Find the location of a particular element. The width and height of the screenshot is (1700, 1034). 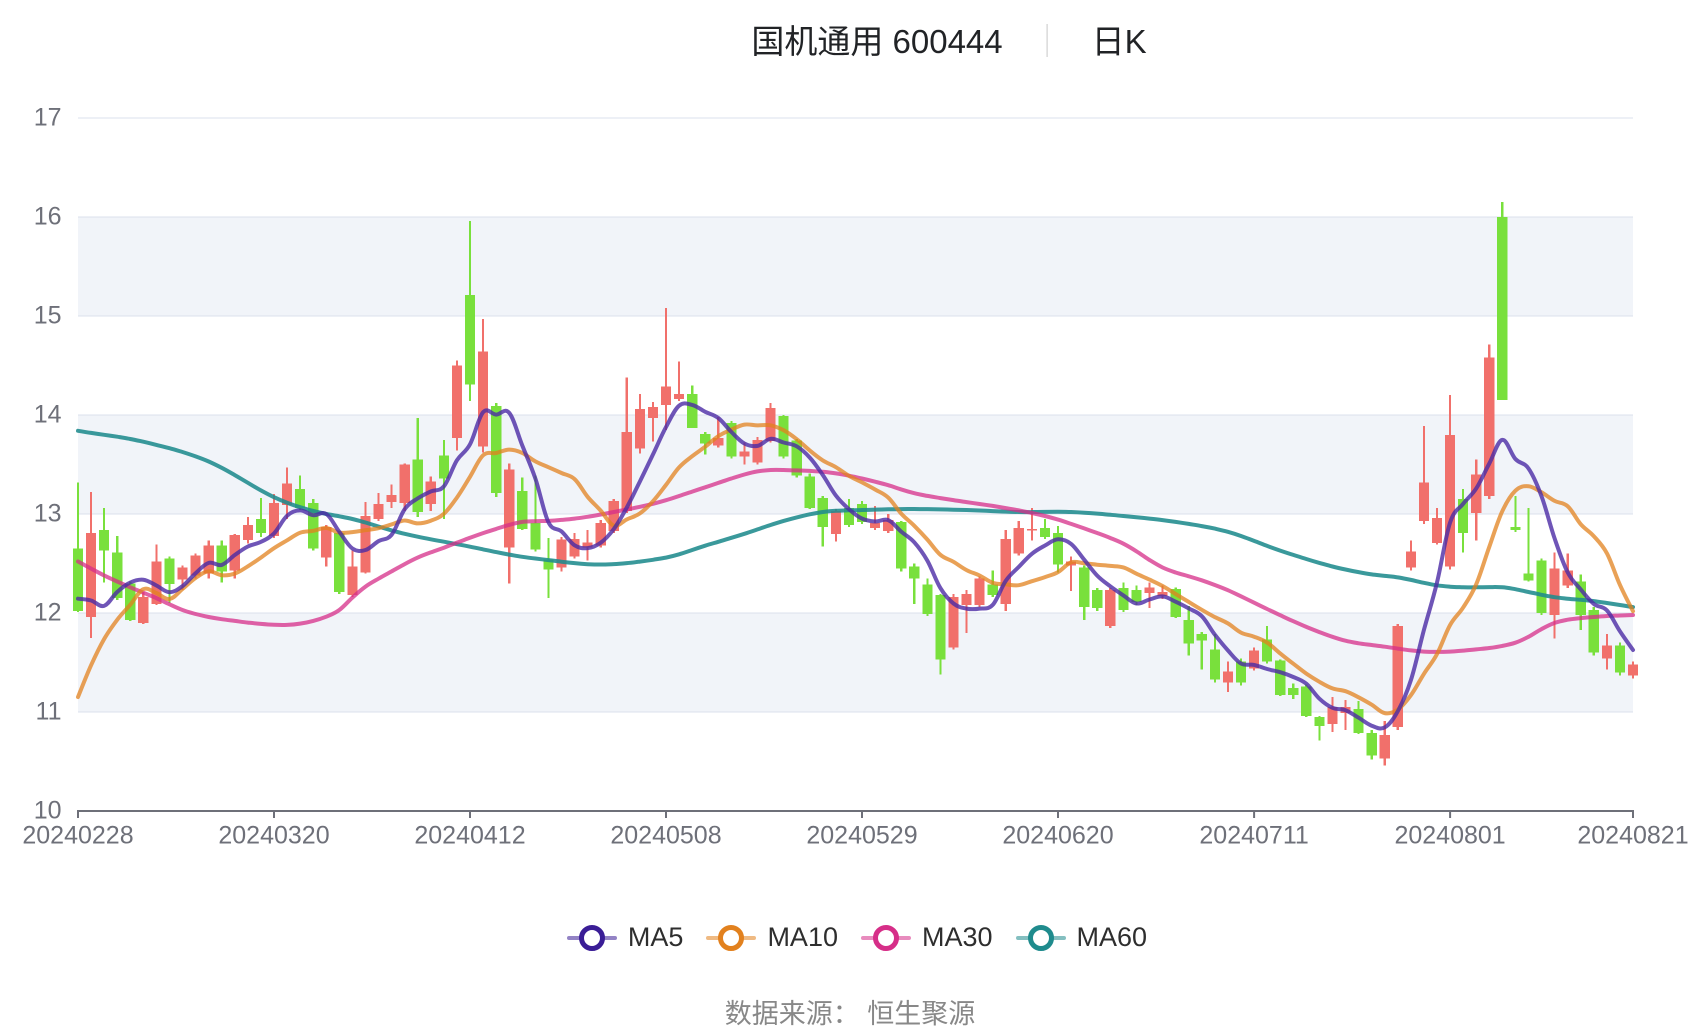

svg-text: 10 is located at coordinates (48, 811).